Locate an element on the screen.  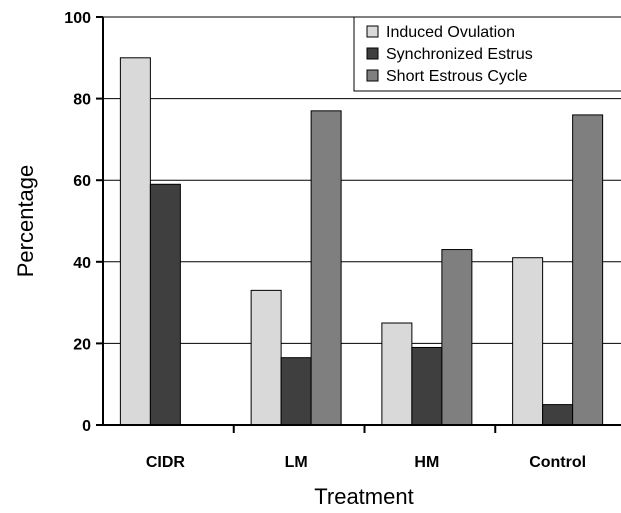
x-tick-label-hm: HM is located at coordinates (426, 462).